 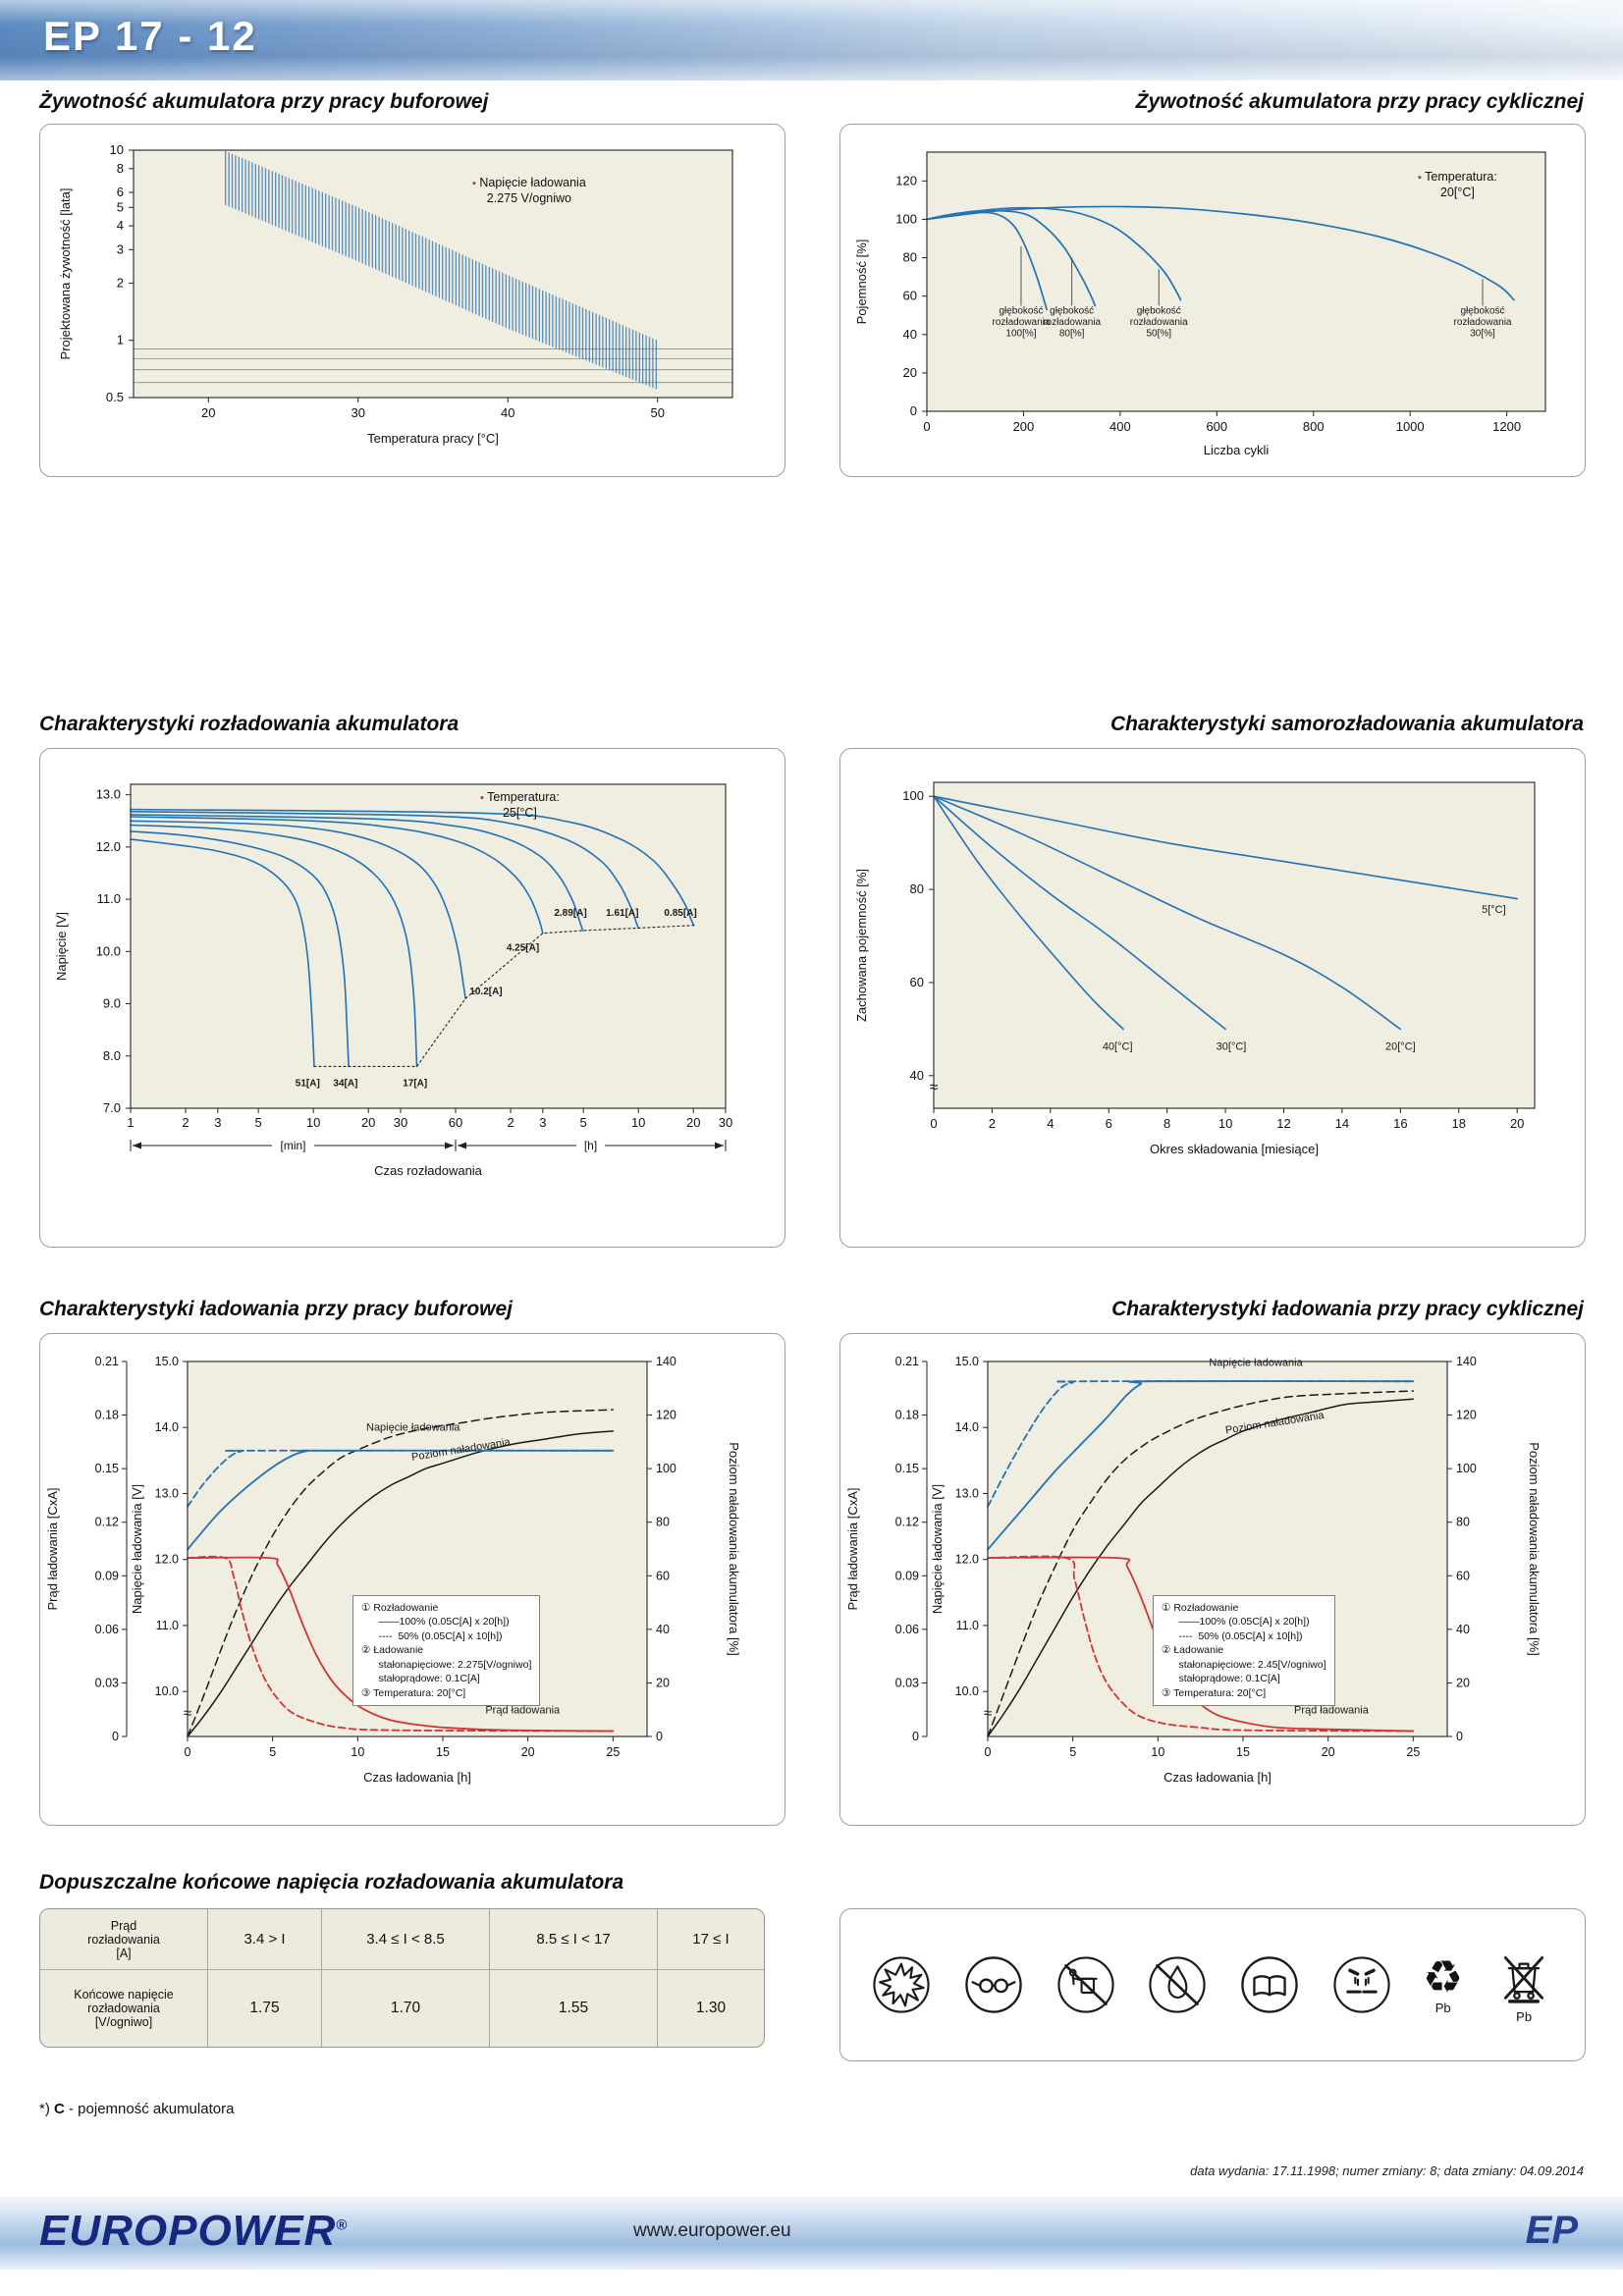 What do you see at coordinates (1232, 1047) in the screenshot?
I see `chart-annotation: 30[°C]` at bounding box center [1232, 1047].